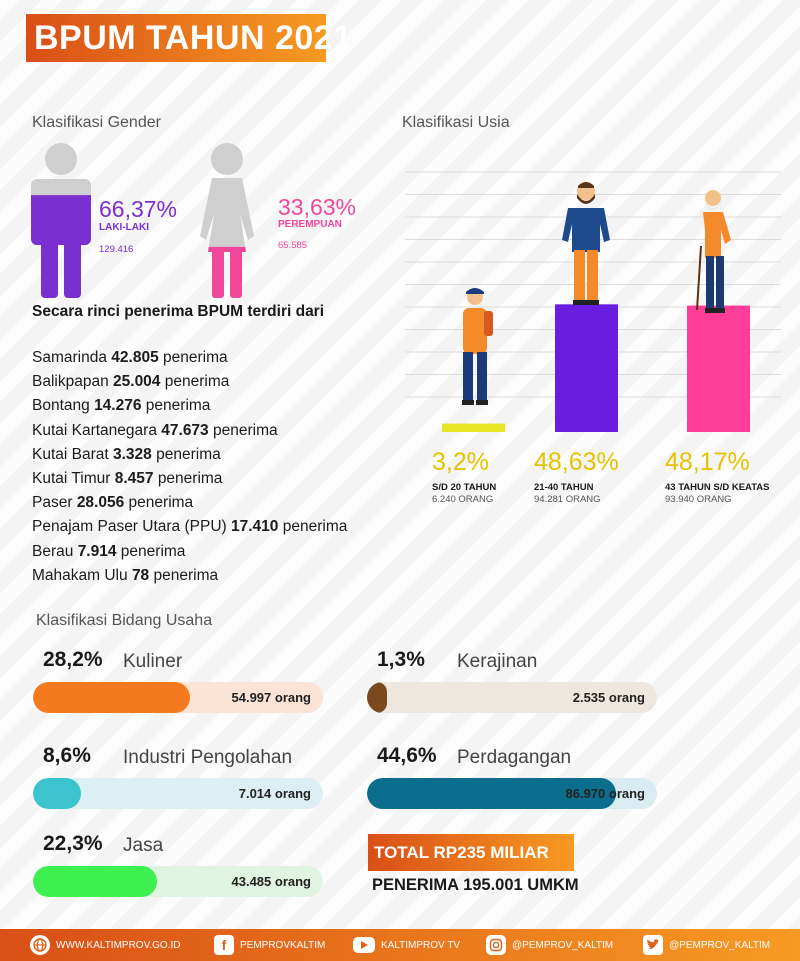 Image resolution: width=800 pixels, height=961 pixels. I want to click on sector-count-label: 86.970 orang, so click(605, 793).